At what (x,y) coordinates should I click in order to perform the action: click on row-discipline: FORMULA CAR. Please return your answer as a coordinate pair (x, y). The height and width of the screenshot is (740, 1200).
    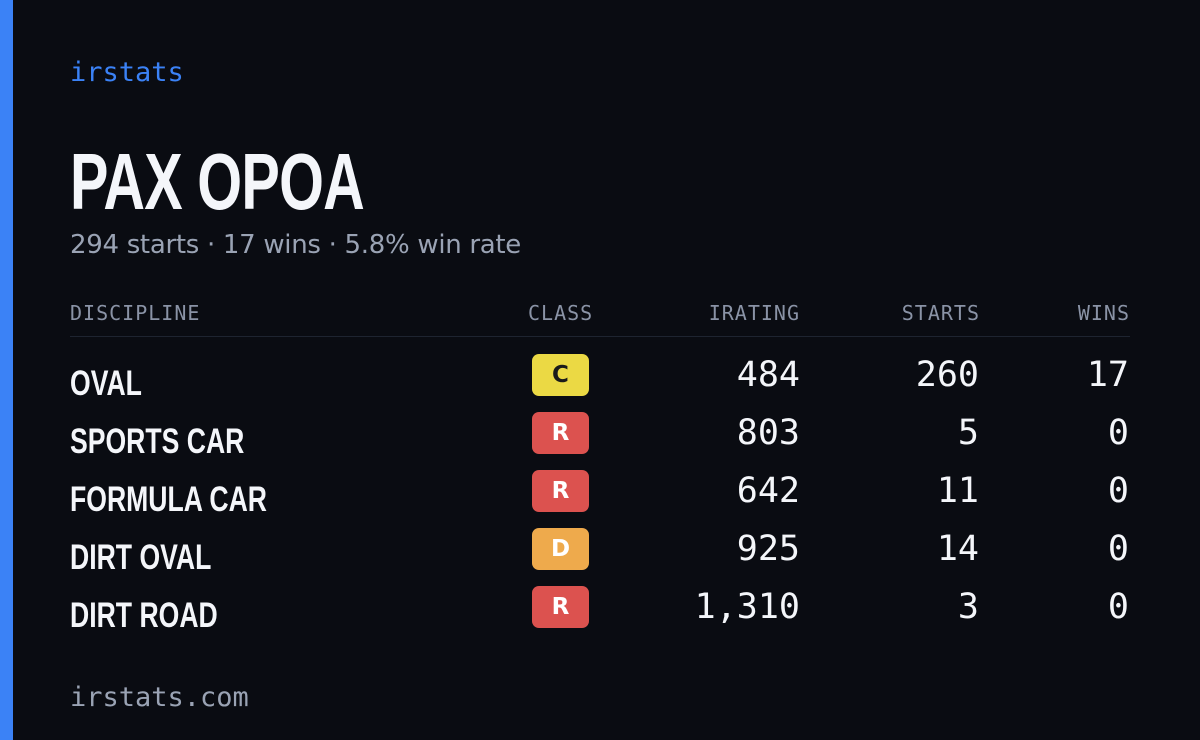
    Looking at the image, I should click on (169, 499).